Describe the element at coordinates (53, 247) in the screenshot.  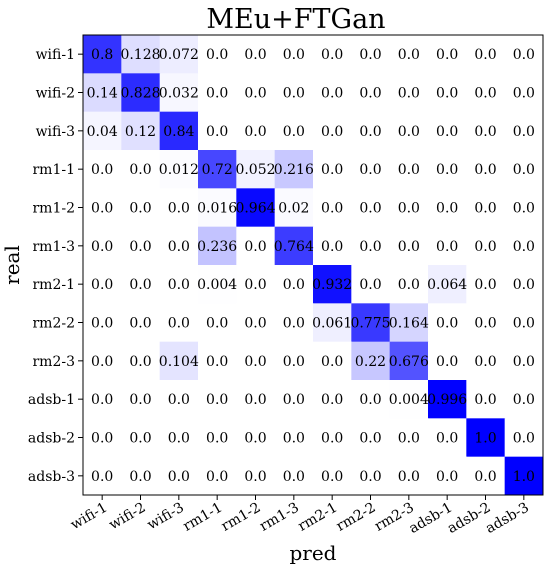
I see `y-tick-label: rm1-3` at that location.